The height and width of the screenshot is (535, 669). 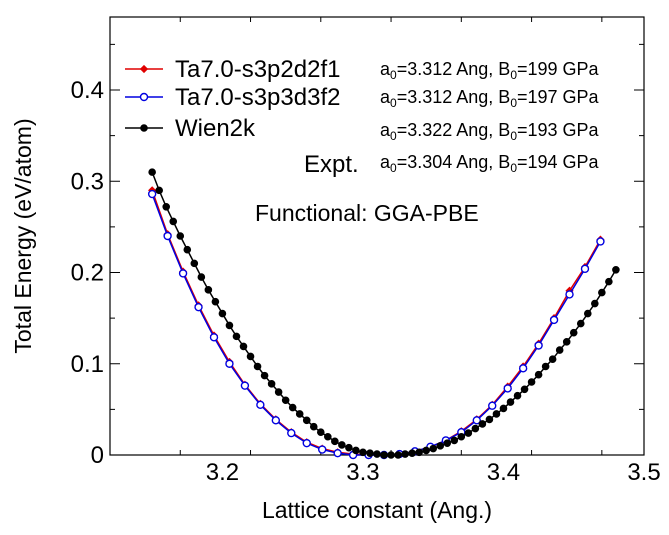 I want to click on y-axis-label: Total Energy (eV/atom), so click(x=23, y=235).